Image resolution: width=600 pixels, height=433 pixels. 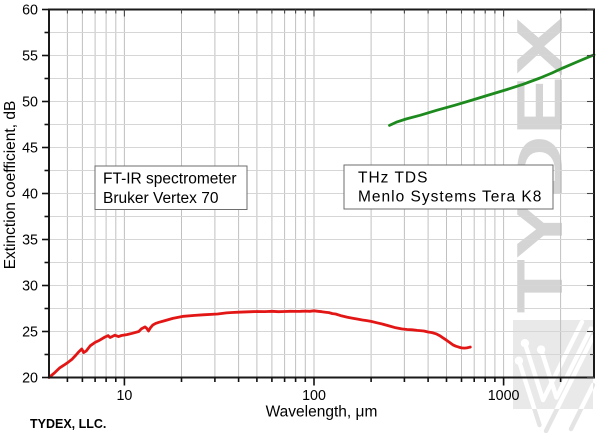 What do you see at coordinates (30, 11) in the screenshot?
I see `svg-text: 60` at bounding box center [30, 11].